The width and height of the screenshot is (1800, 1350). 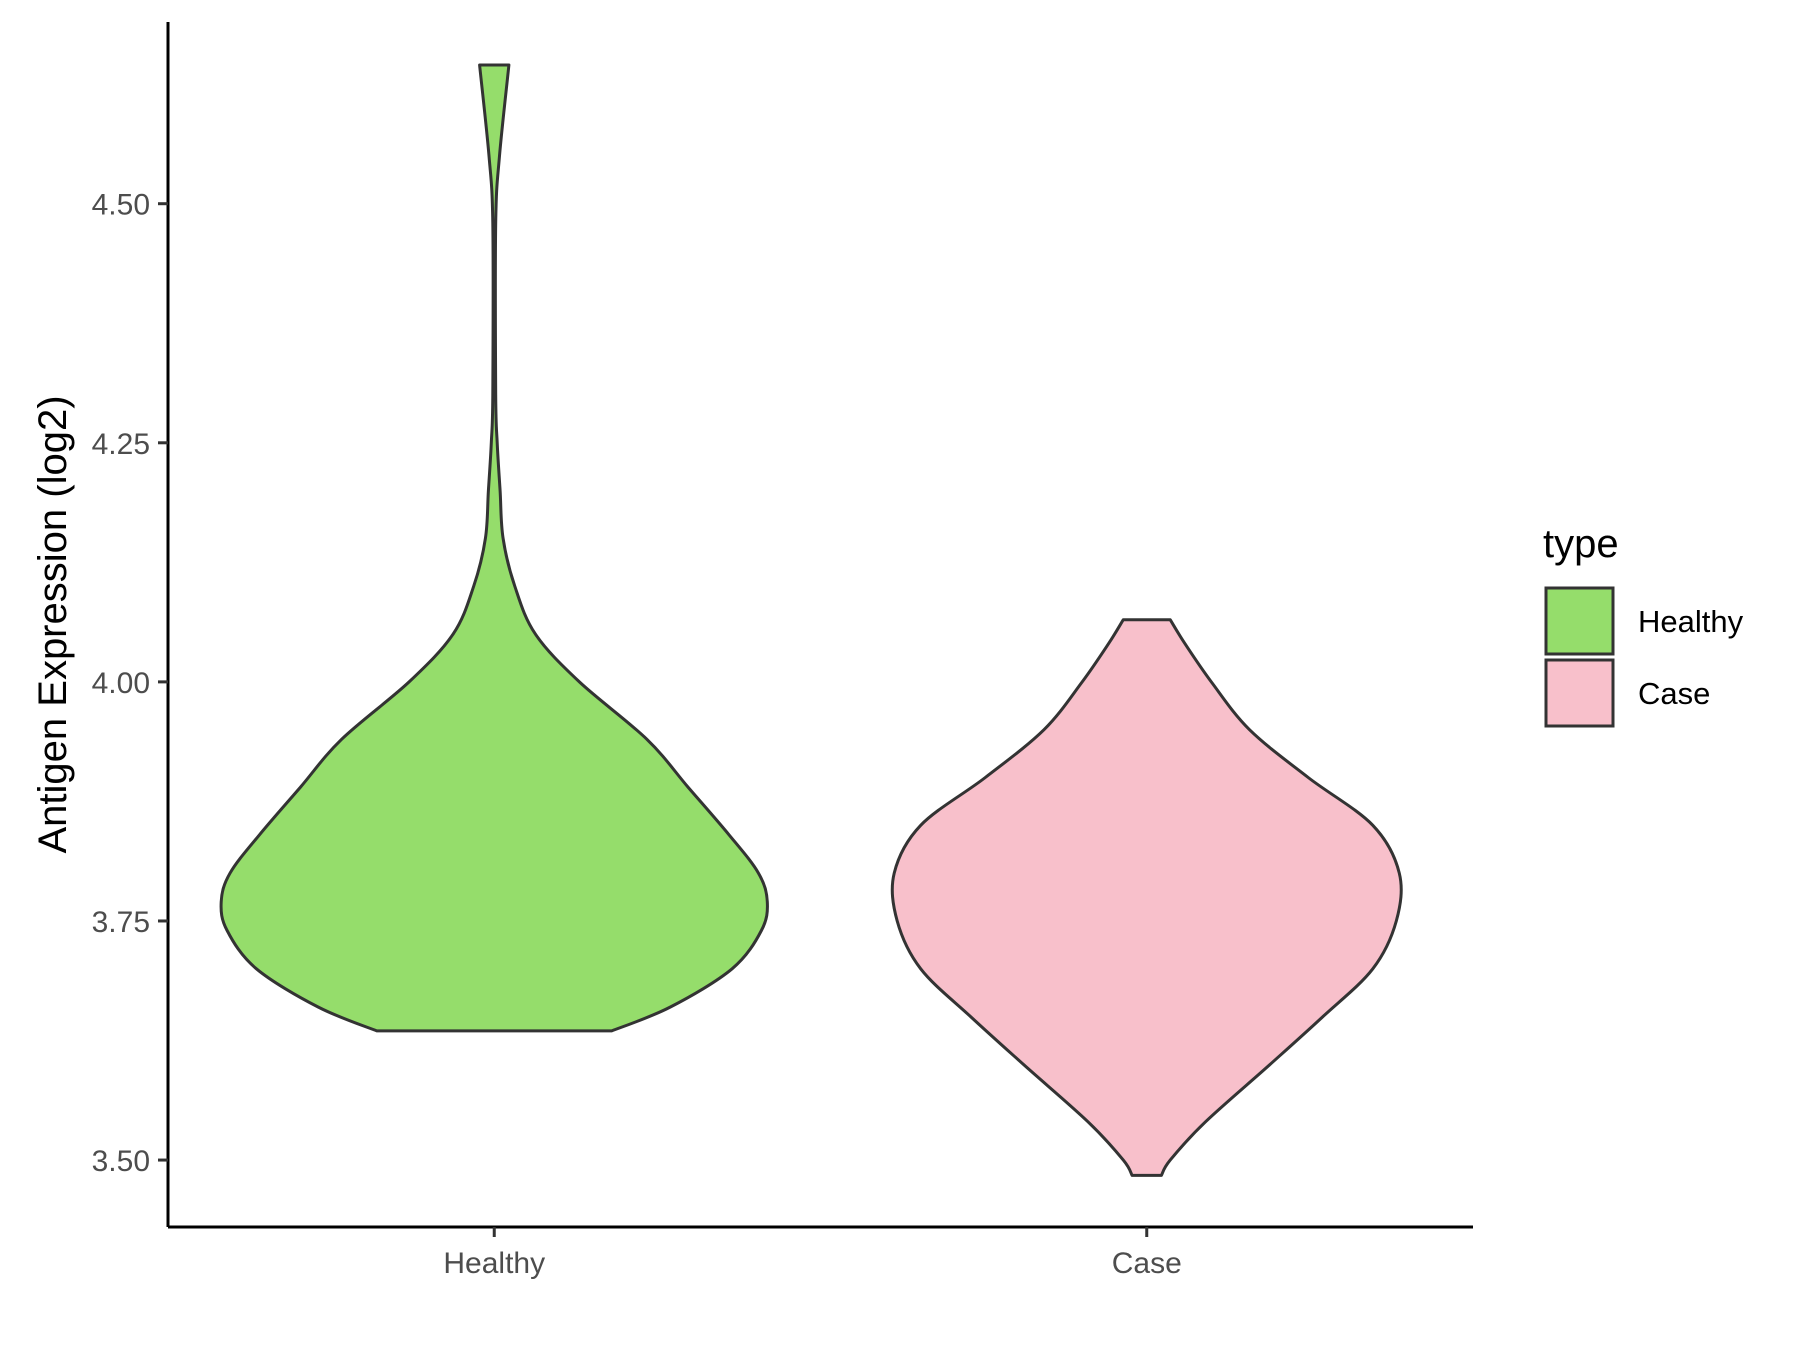 What do you see at coordinates (1579, 621) in the screenshot?
I see `legend-key-healthy` at bounding box center [1579, 621].